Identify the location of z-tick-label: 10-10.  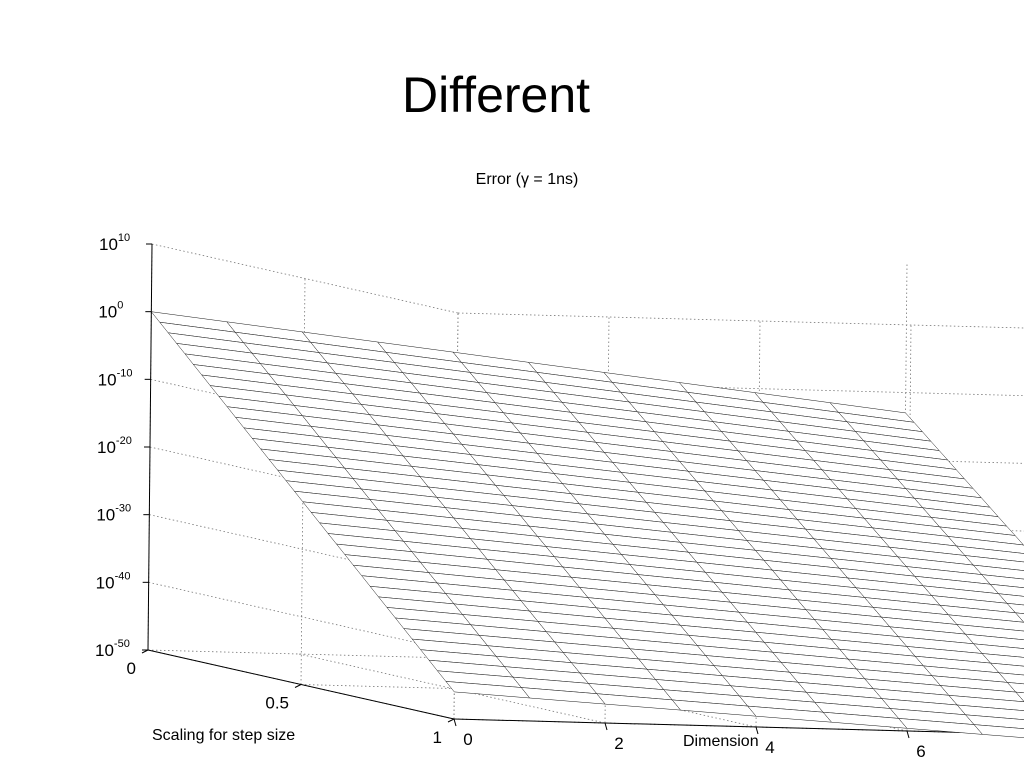
(115, 378).